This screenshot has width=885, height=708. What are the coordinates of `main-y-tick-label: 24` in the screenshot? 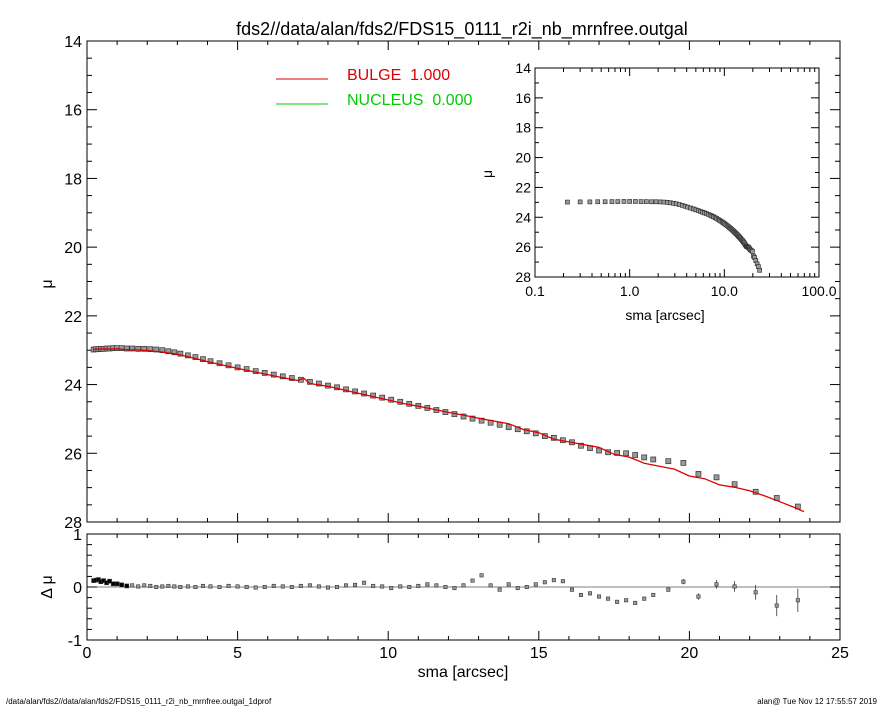 It's located at (73, 386).